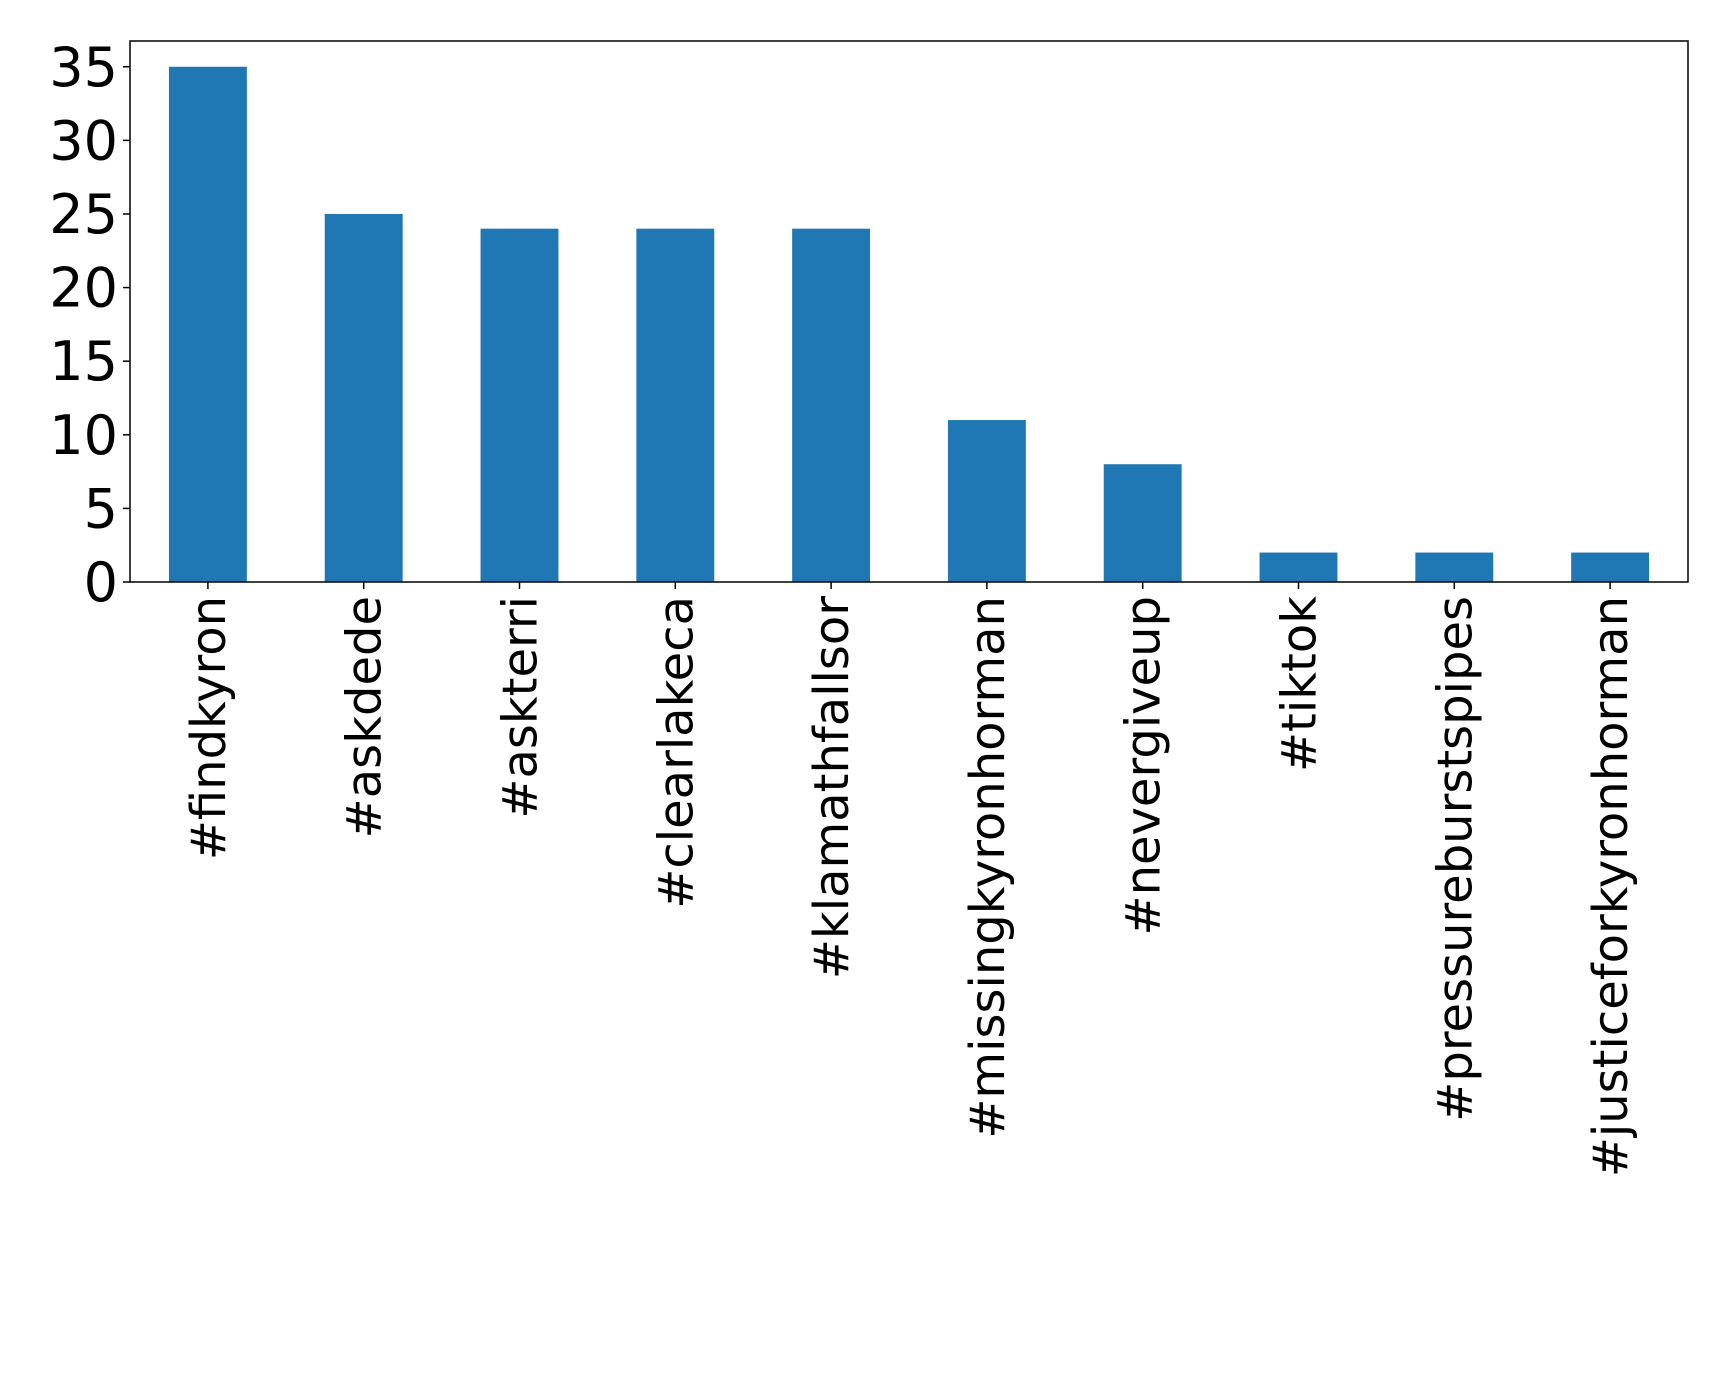 This screenshot has width=1719, height=1385. What do you see at coordinates (101, 582) in the screenshot?
I see `y-tick-label-0: 0` at bounding box center [101, 582].